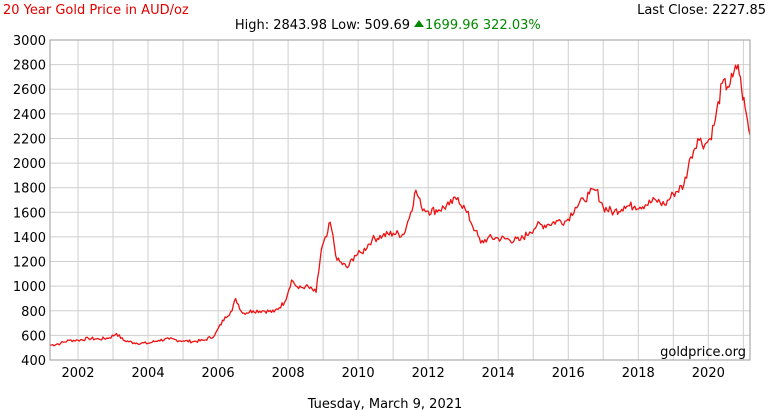  Describe the element at coordinates (288, 373) in the screenshot. I see `x-tick-label: 2008` at that location.